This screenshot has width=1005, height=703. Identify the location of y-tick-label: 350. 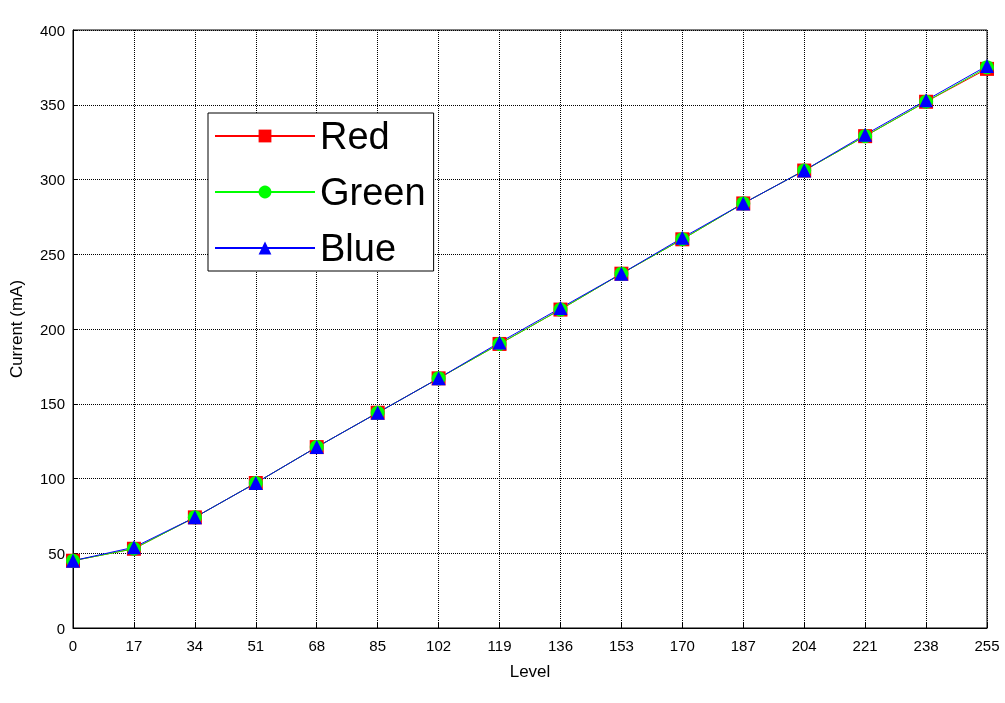
(52, 105).